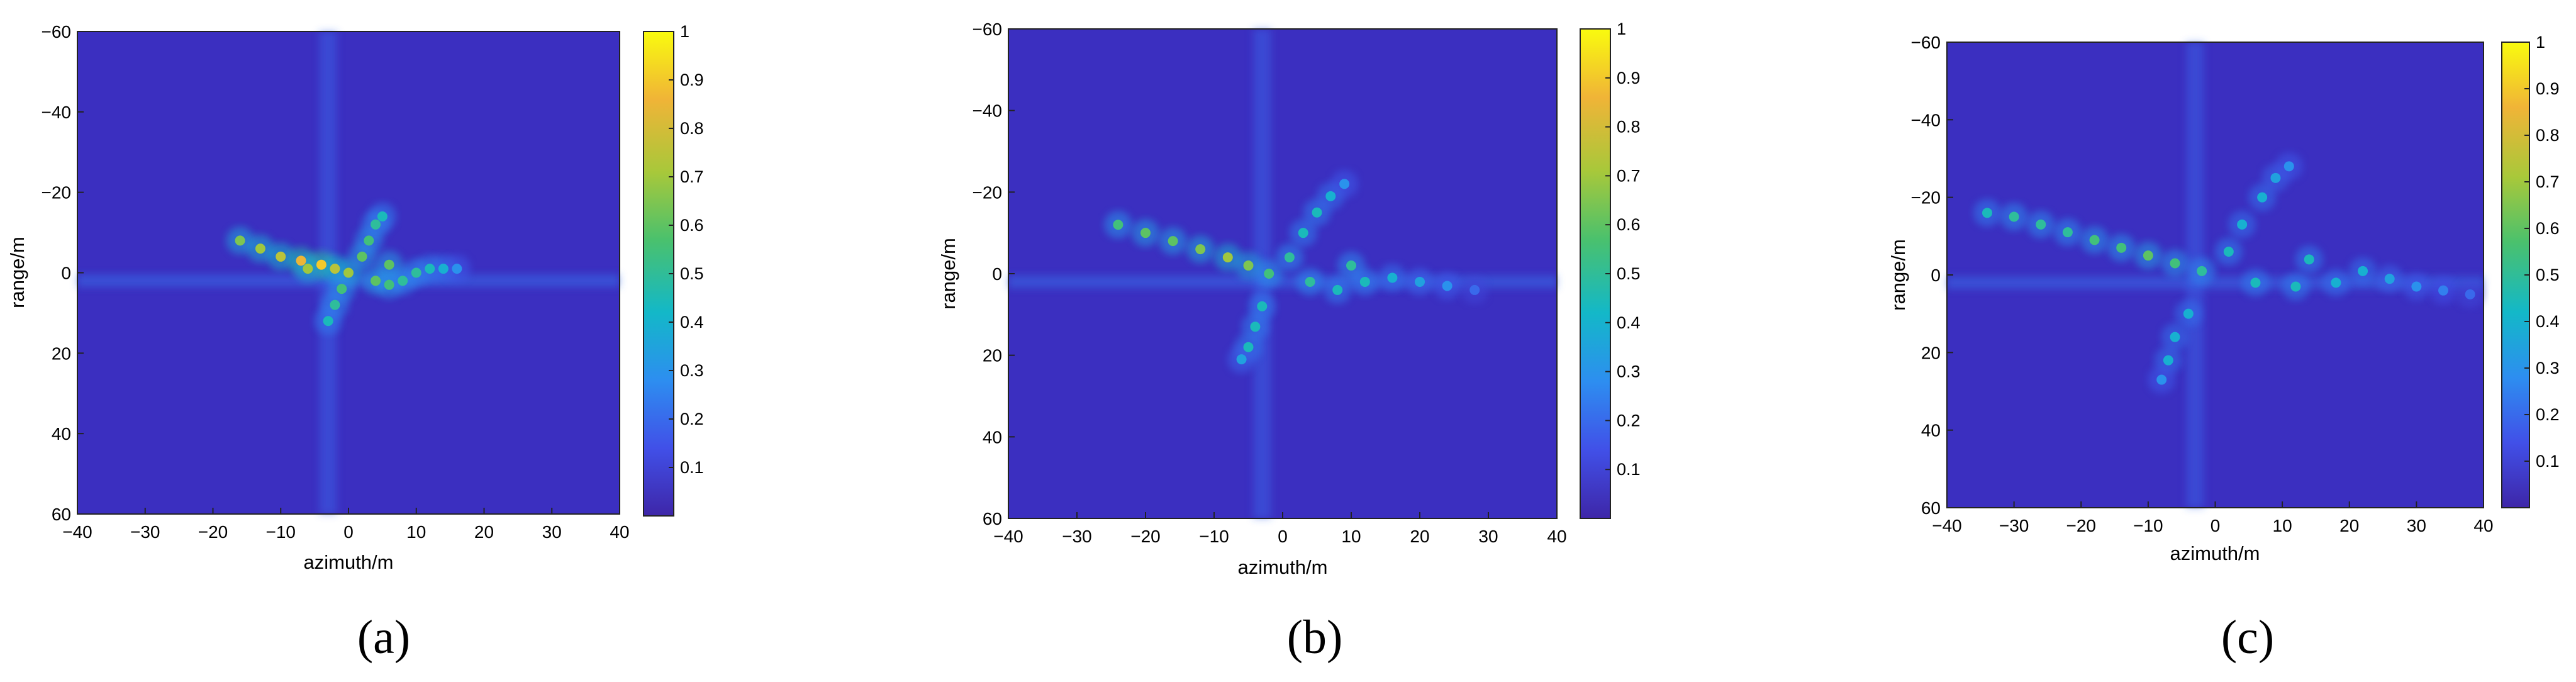  What do you see at coordinates (346, 525) in the screenshot?
I see `x-ticks: −40 −30 −20 −10 0 10 20 30 40` at bounding box center [346, 525].